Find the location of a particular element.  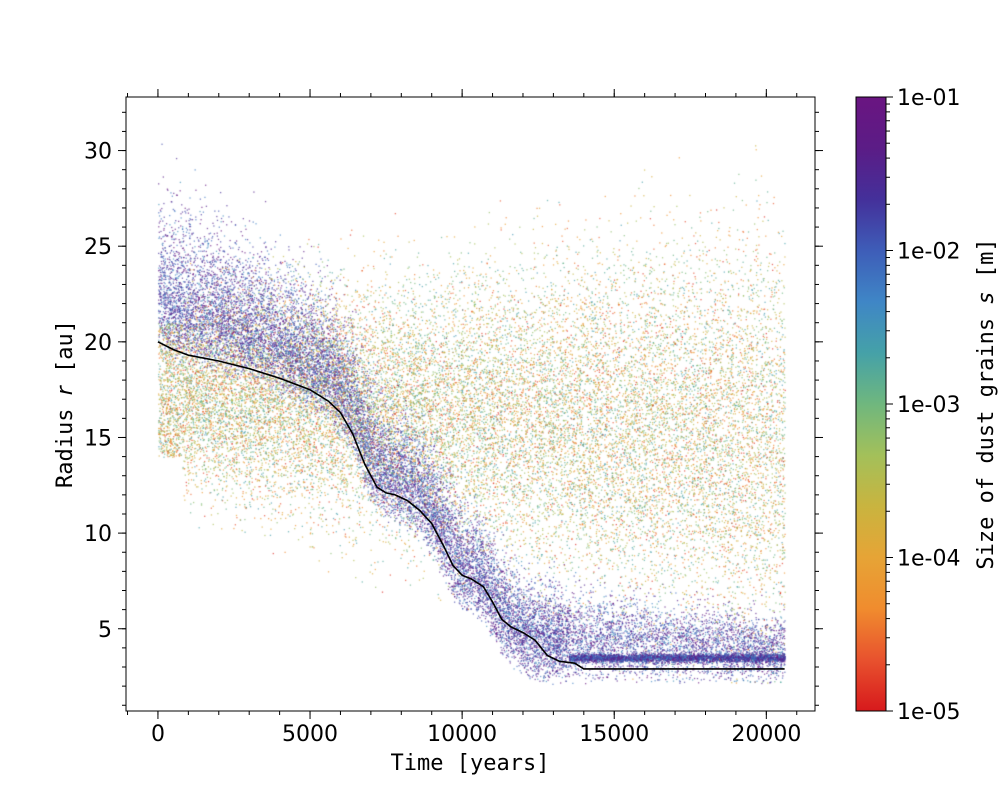

colorbar is located at coordinates (871, 404).